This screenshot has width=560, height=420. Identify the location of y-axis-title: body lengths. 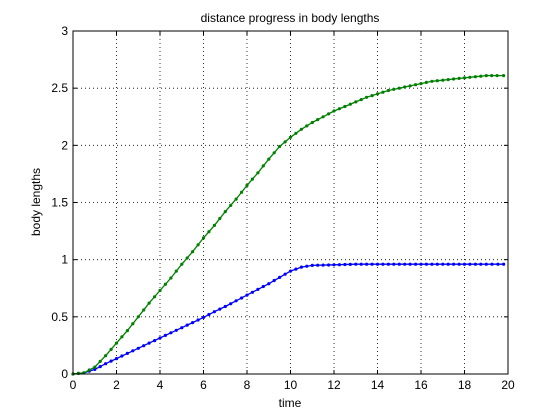
(36, 202).